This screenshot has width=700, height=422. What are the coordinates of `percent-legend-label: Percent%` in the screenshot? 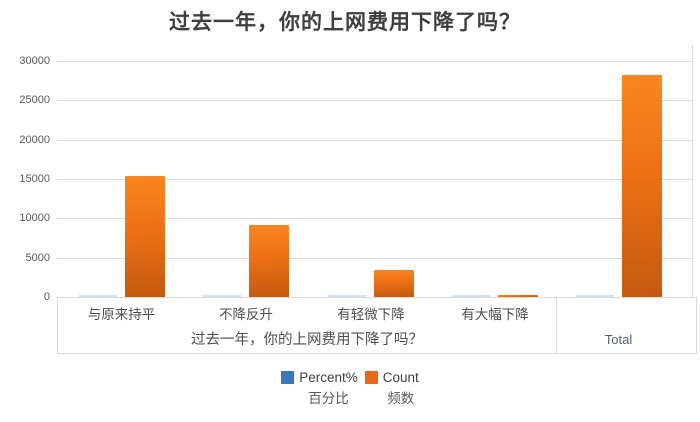 It's located at (328, 377).